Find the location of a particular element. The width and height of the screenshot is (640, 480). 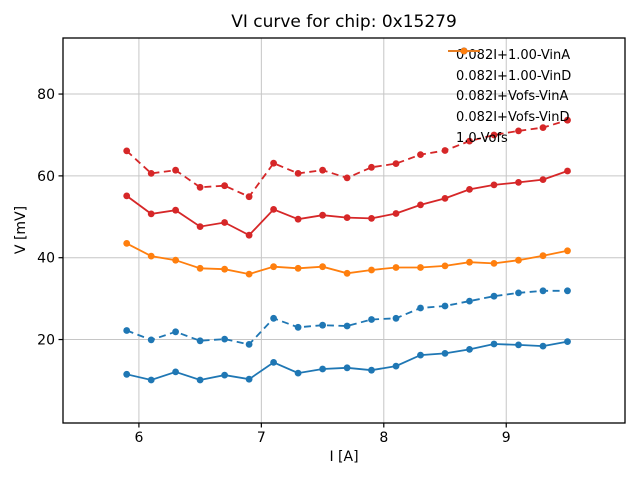

x-tick-label: 8 is located at coordinates (383, 438).